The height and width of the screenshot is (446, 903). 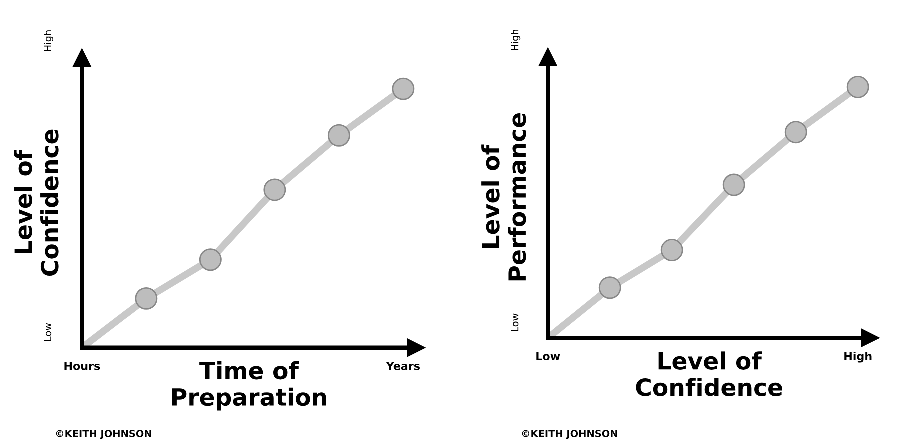 I want to click on x-axis-title: Level of Confidence, so click(x=709, y=374).